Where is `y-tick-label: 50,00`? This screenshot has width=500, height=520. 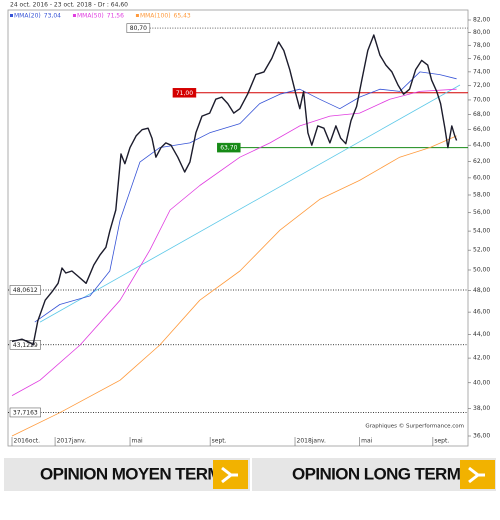
y-tick-label: 50,00 is located at coordinates (481, 269).